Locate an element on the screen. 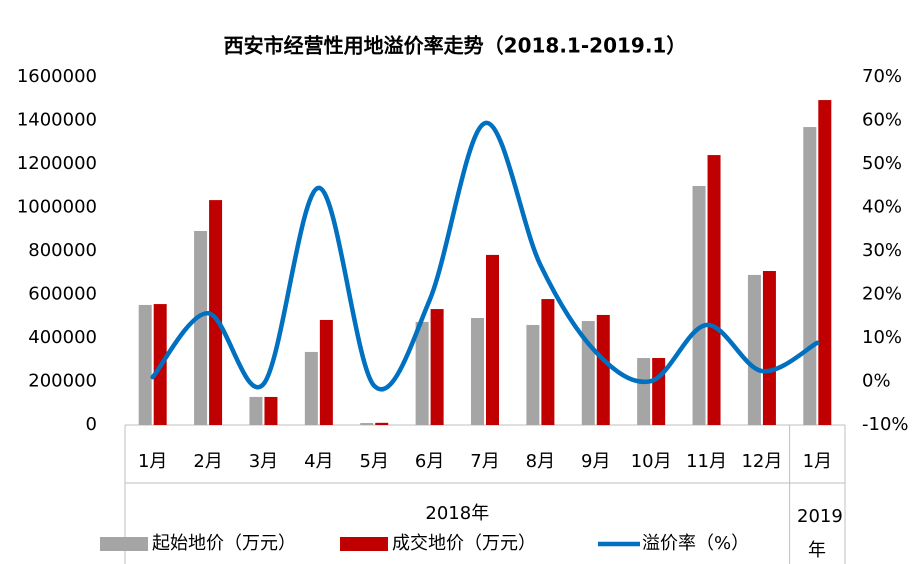 The height and width of the screenshot is (564, 921). x-tick-label: 10月 is located at coordinates (651, 461).